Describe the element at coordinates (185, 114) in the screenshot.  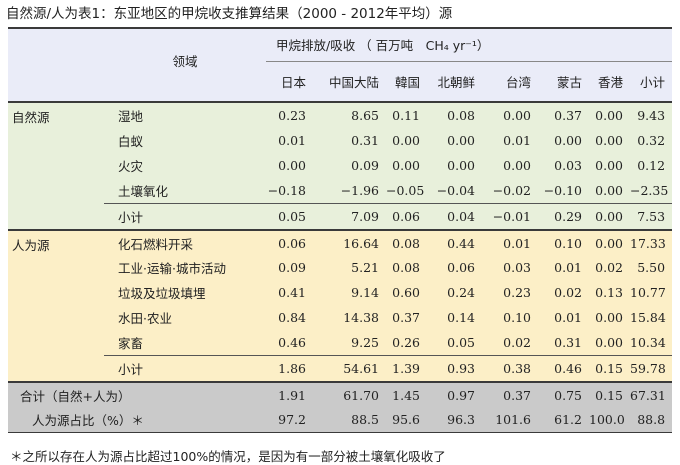
I see `row-label: 湿地` at that location.